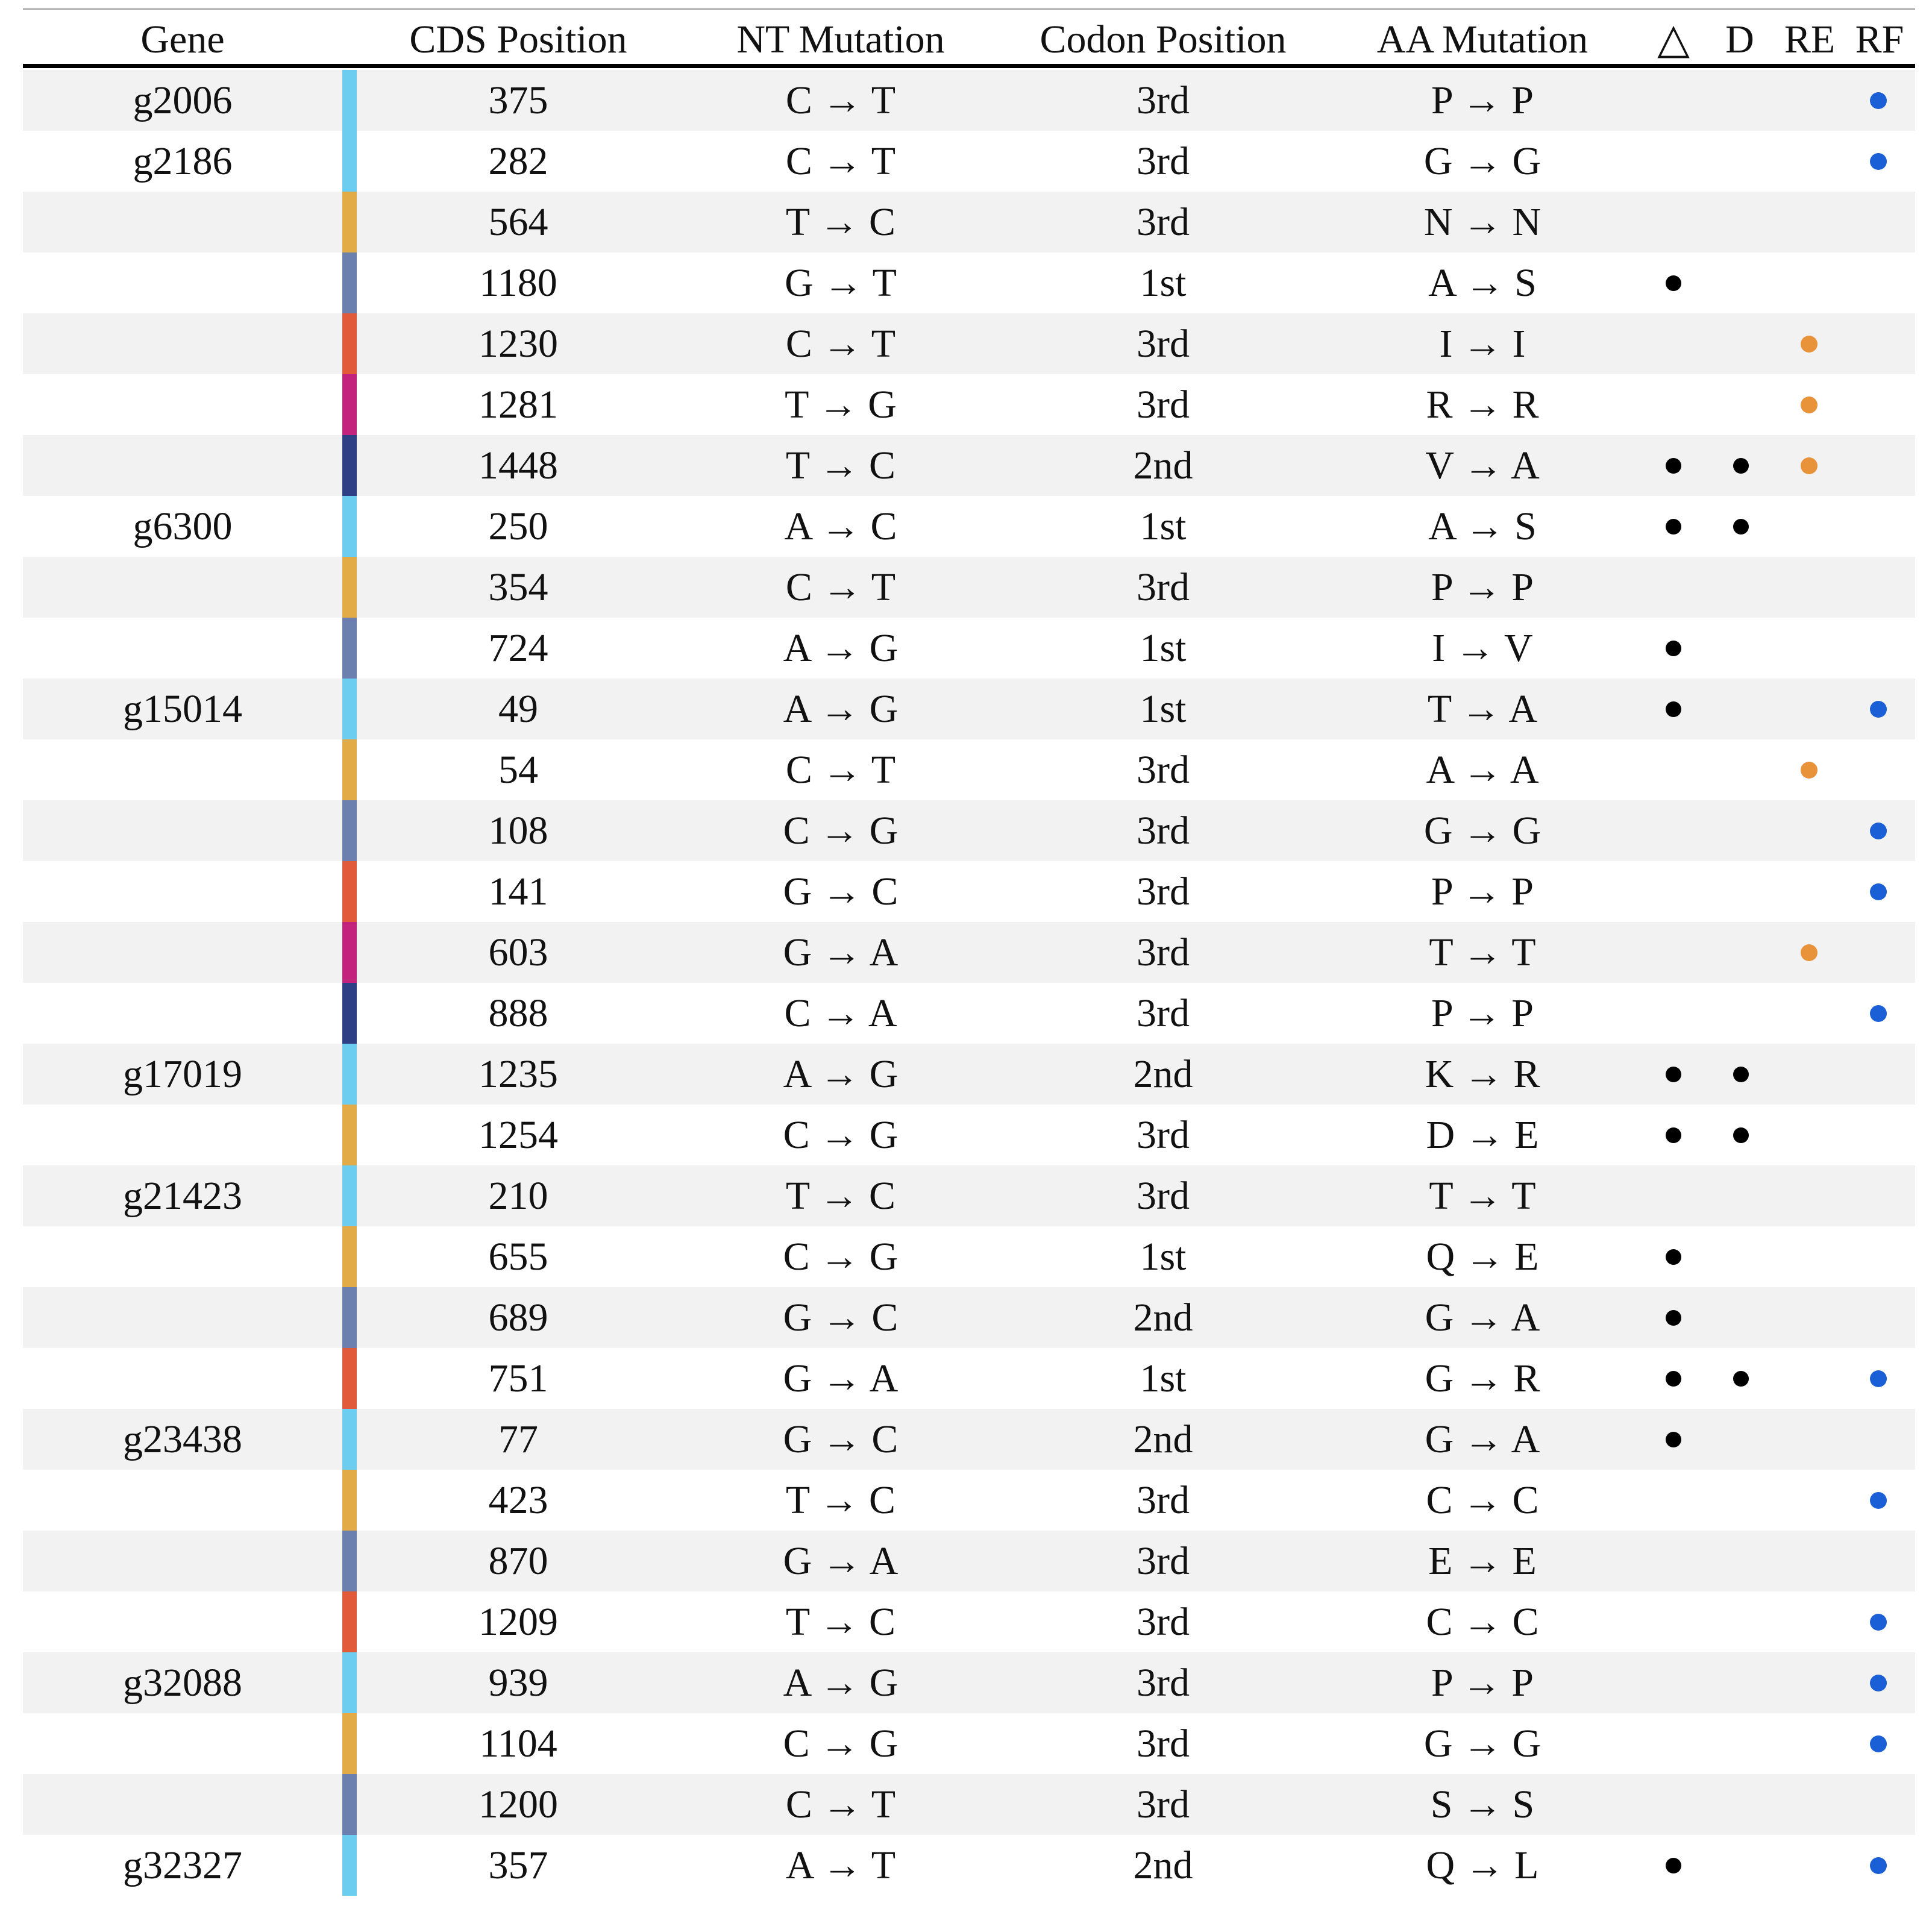 The width and height of the screenshot is (1932, 1906). What do you see at coordinates (969, 343) in the screenshot?
I see `table-row: 1230 C → T 3rd I → I` at bounding box center [969, 343].